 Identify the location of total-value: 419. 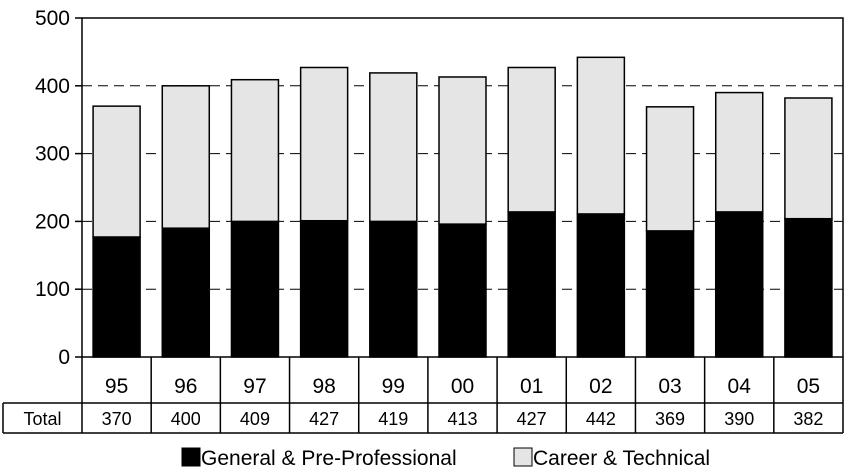
(393, 419).